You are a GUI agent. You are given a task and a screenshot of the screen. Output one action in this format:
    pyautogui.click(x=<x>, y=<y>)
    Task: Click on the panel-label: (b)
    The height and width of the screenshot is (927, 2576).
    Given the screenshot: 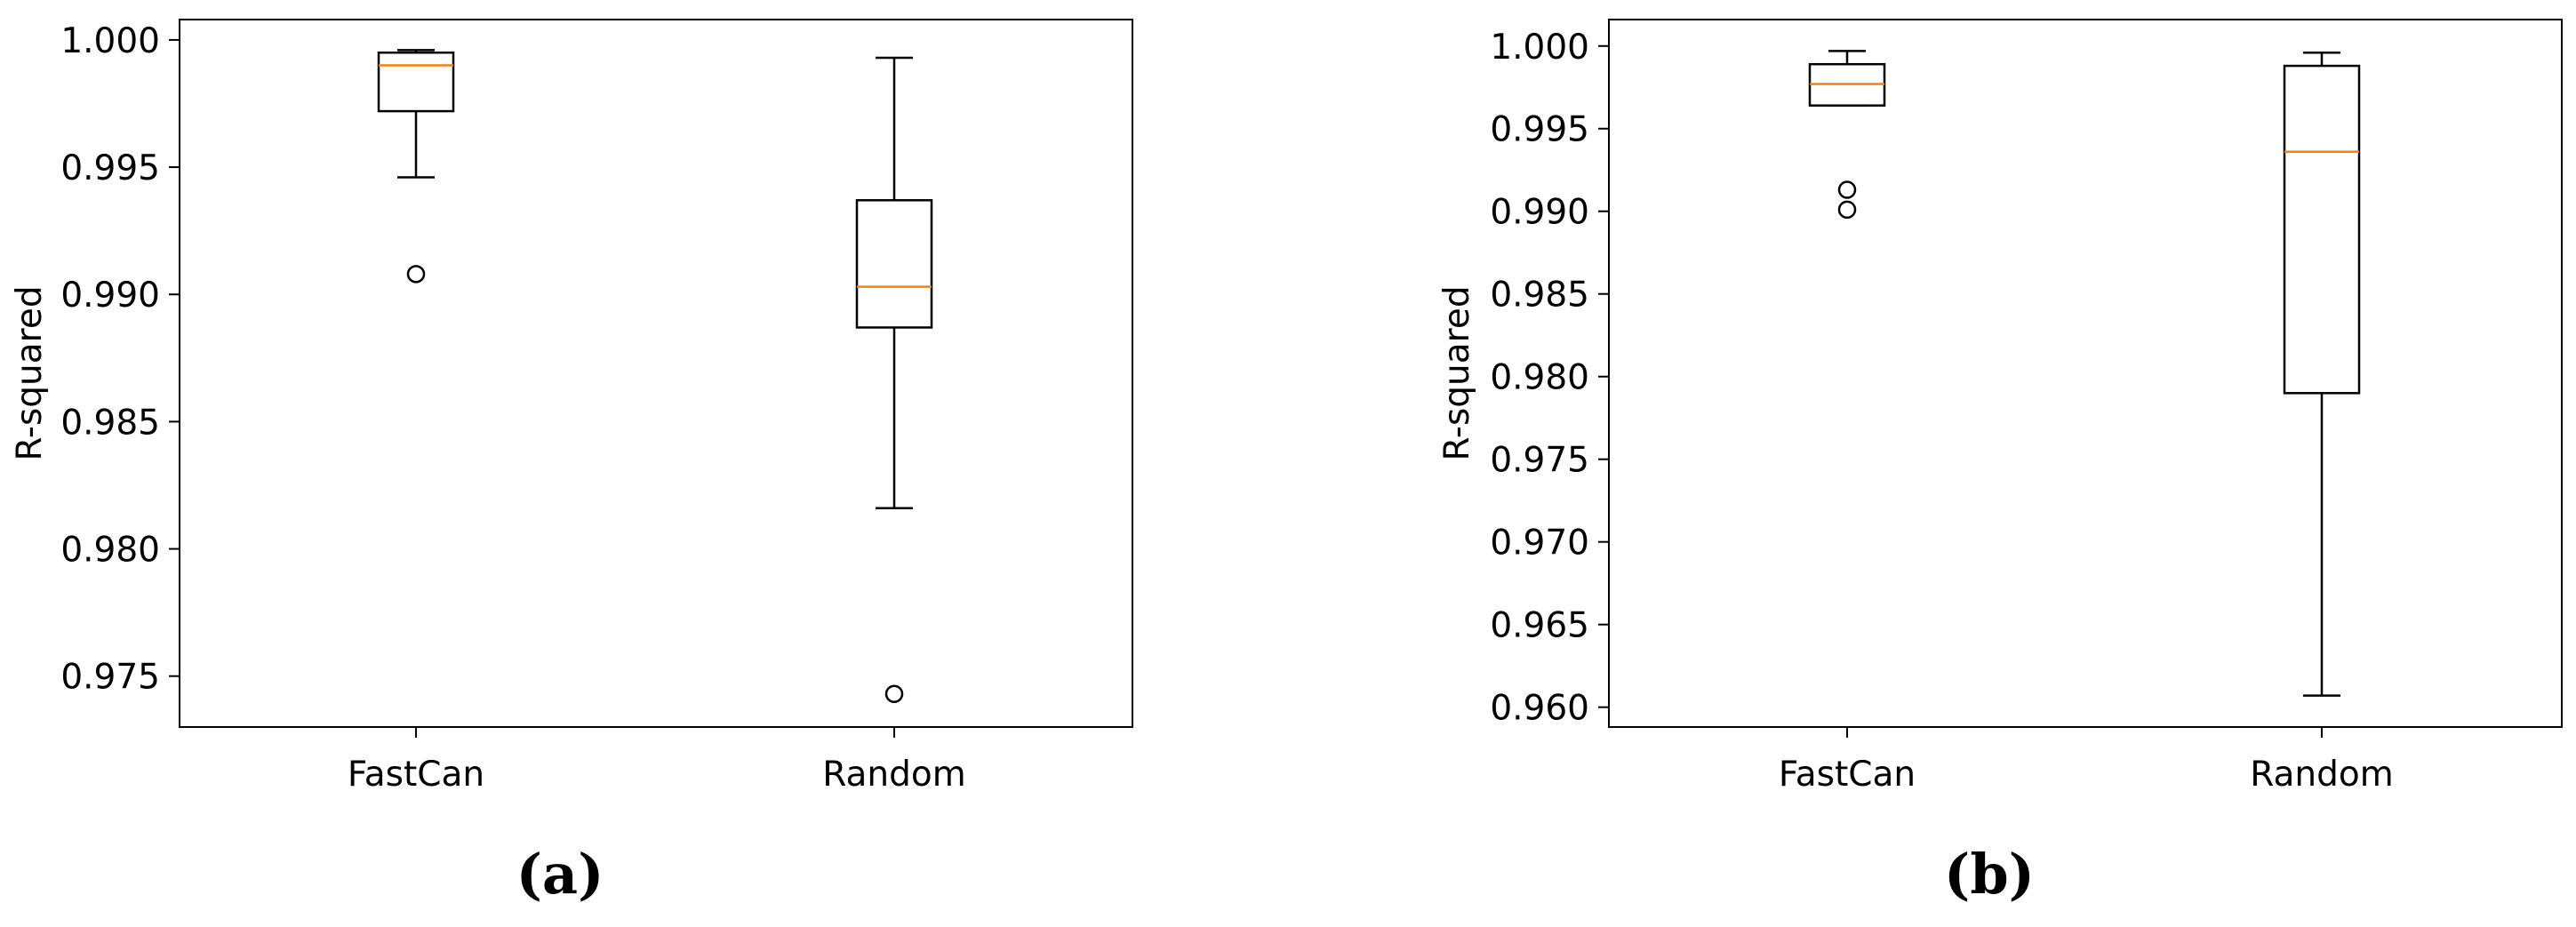 What is the action you would take?
    pyautogui.click(x=1989, y=874)
    